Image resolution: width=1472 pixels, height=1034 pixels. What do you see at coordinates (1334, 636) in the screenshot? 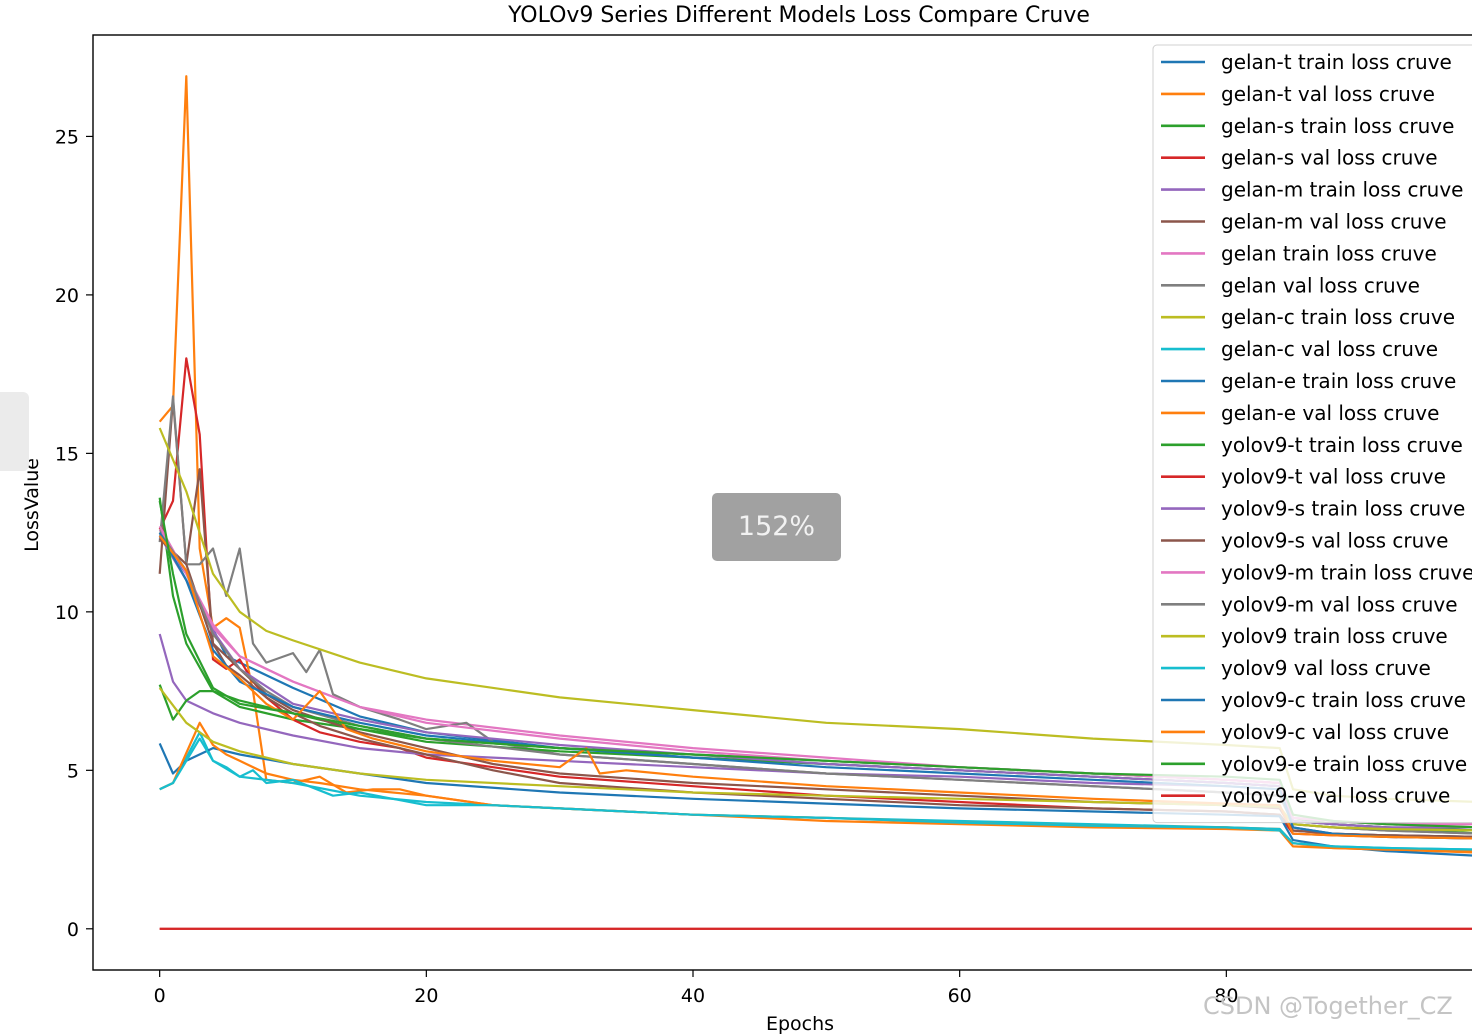
I see `legend-label-18: yolov9 train loss cruve` at bounding box center [1334, 636].